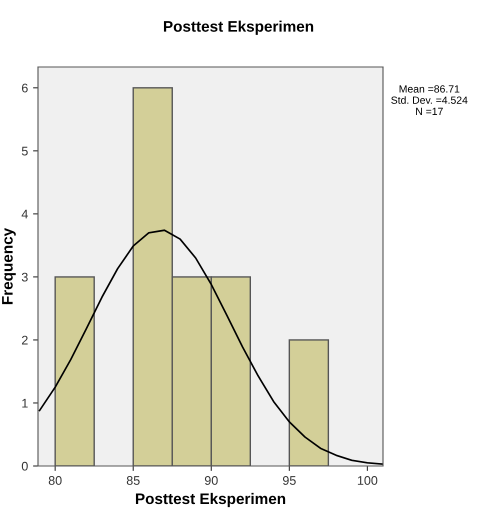 The height and width of the screenshot is (515, 477). What do you see at coordinates (9, 266) in the screenshot?
I see `y-axis-title: Frequency` at bounding box center [9, 266].